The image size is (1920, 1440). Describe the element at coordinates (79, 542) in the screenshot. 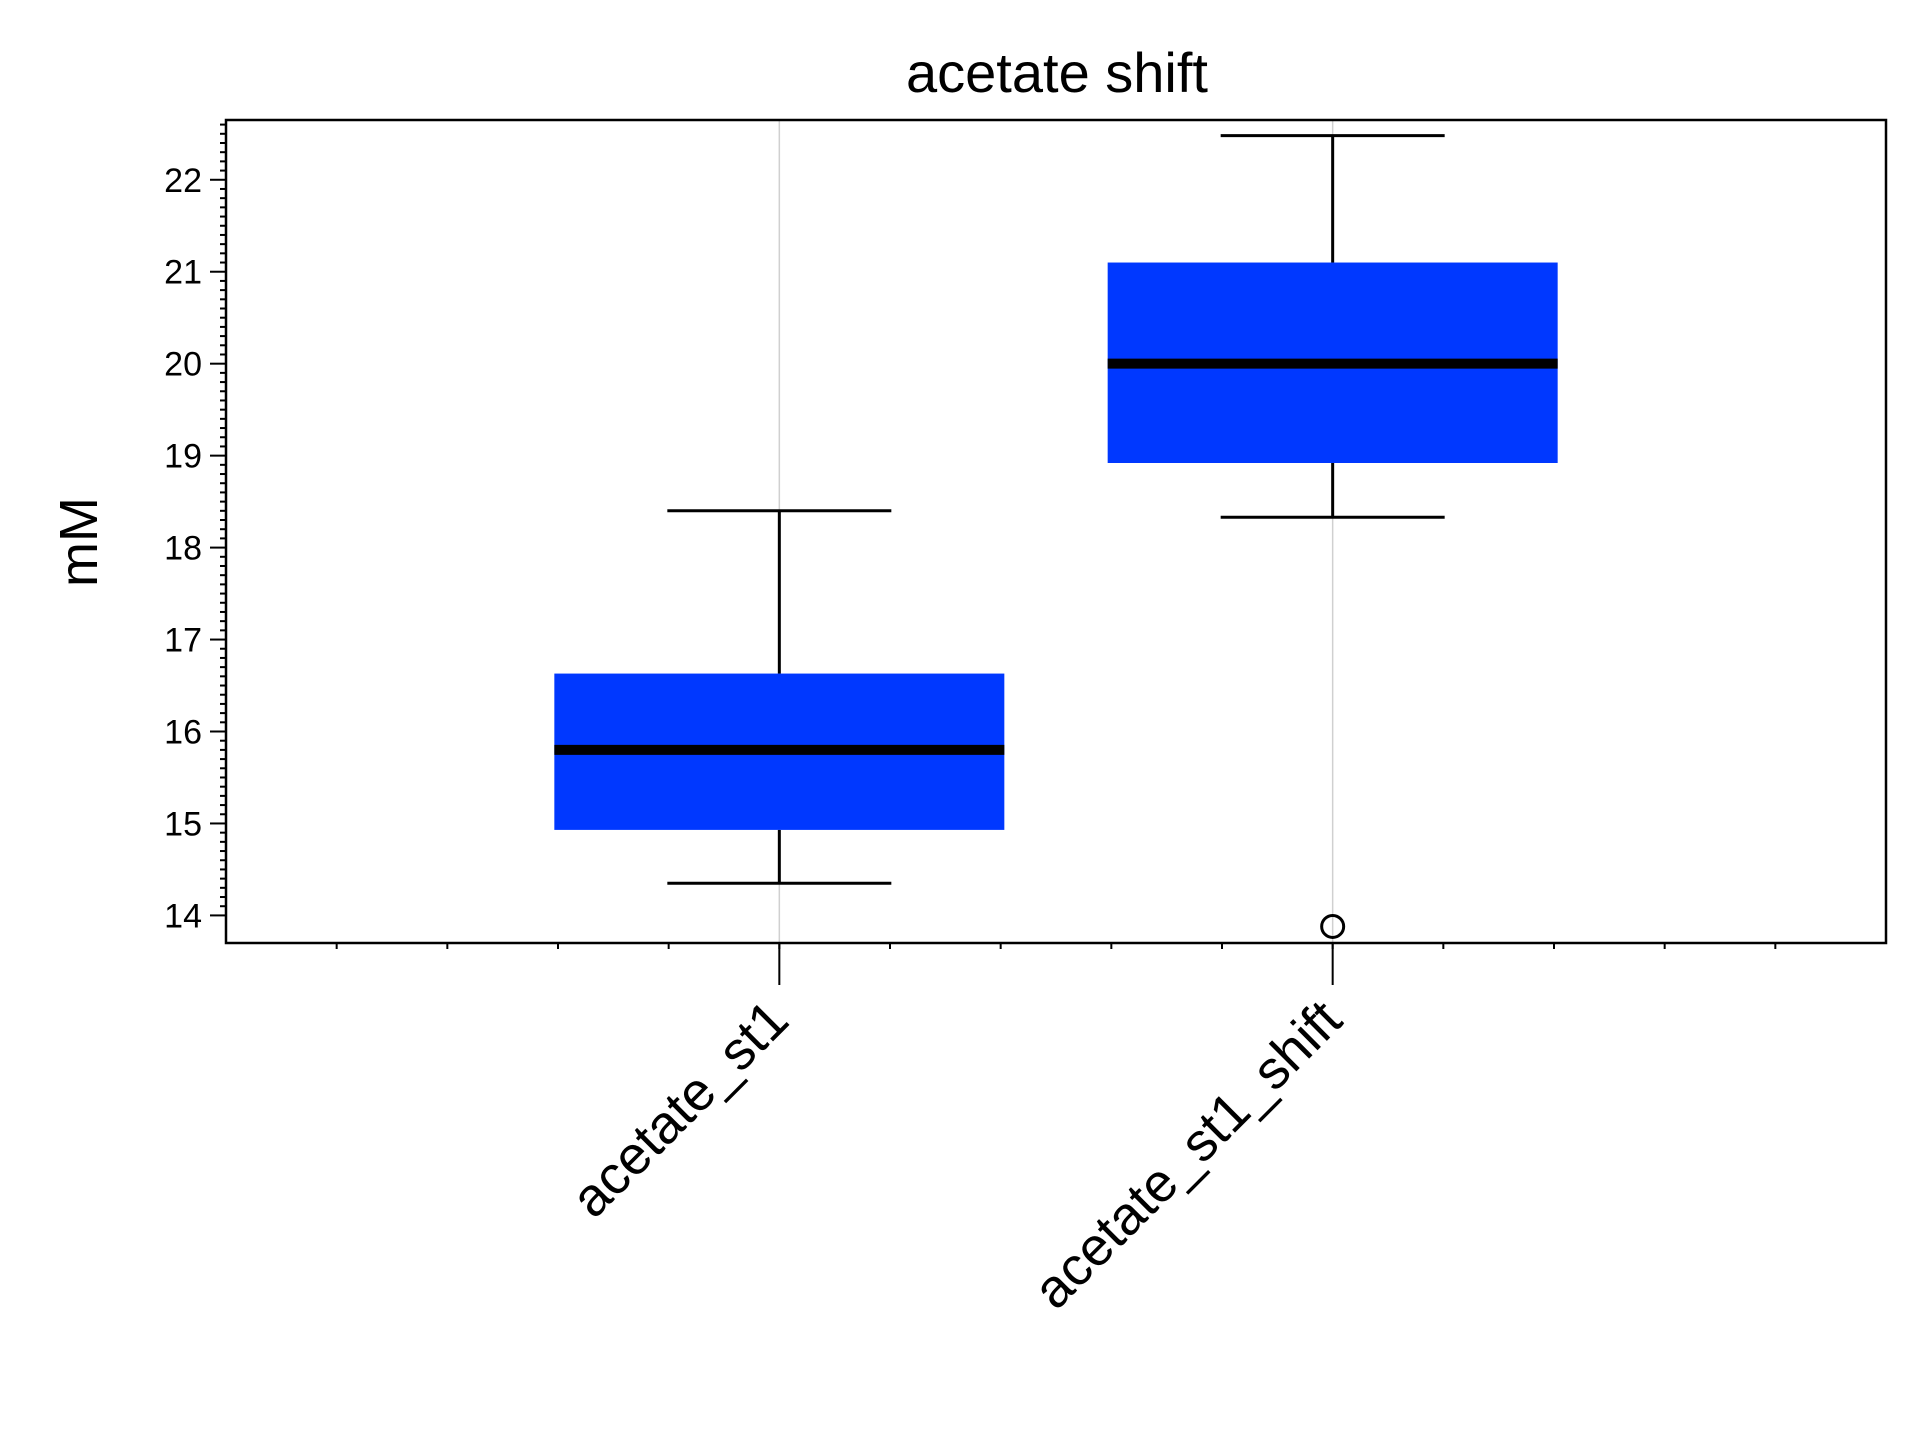

I see `y-axis-label: mM` at that location.